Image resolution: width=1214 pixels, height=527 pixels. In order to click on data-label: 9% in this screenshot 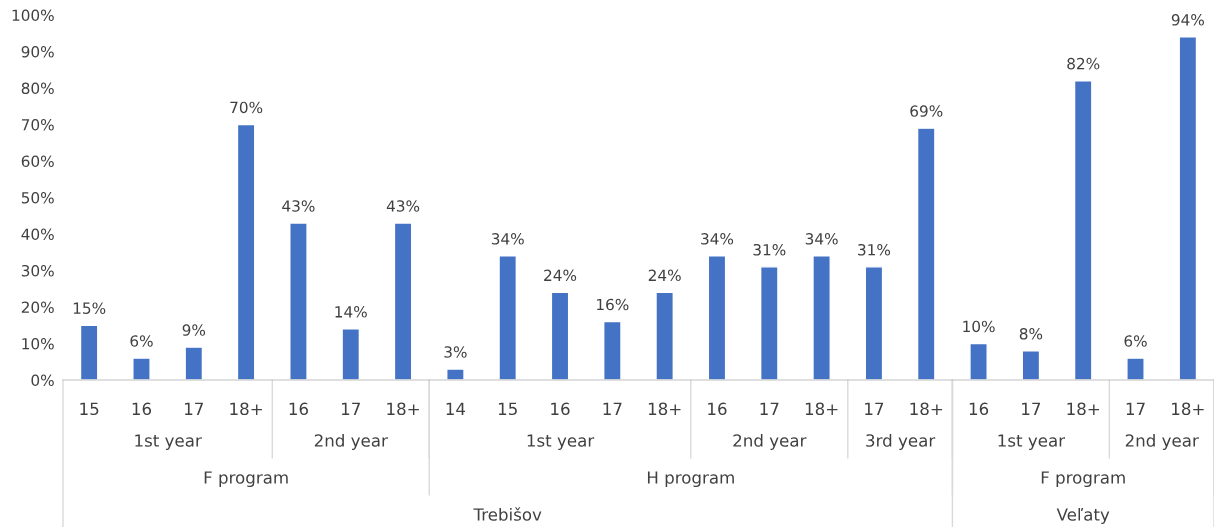, I will do `click(194, 330)`.